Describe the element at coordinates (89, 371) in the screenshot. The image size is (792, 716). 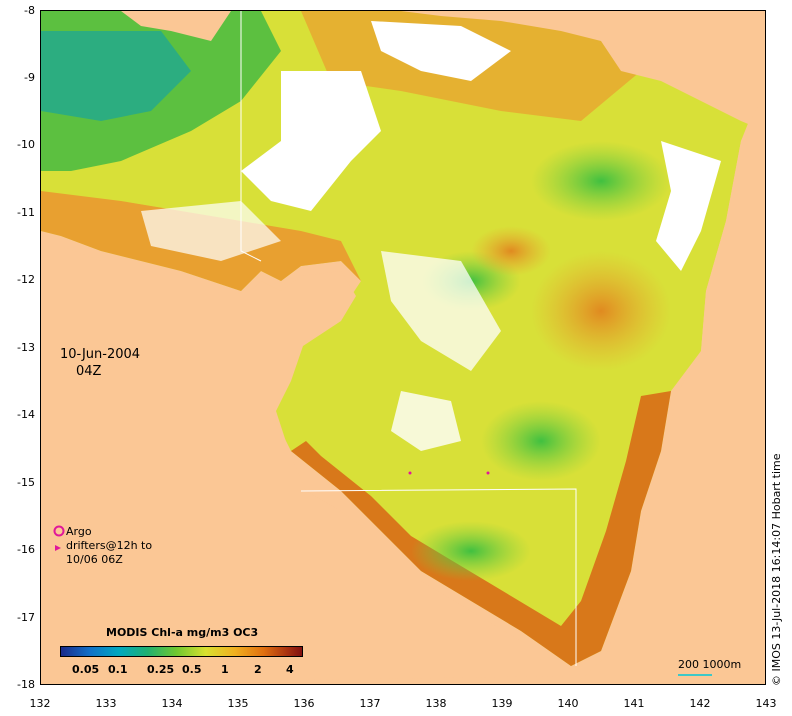
I see `time-label: 04Z` at that location.